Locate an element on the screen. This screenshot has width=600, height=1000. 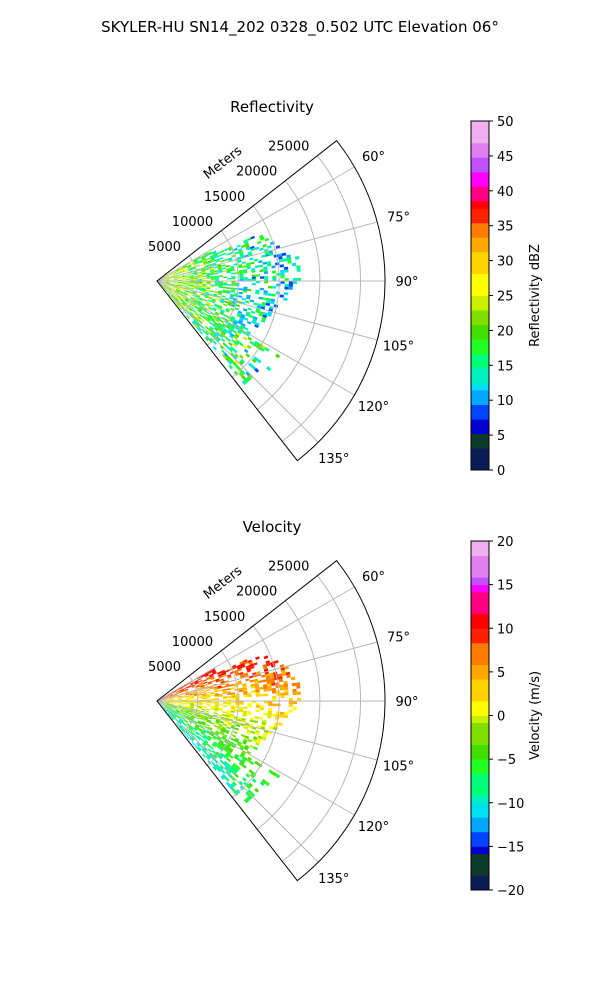
azimuth-tick-label: 90° is located at coordinates (406, 282).